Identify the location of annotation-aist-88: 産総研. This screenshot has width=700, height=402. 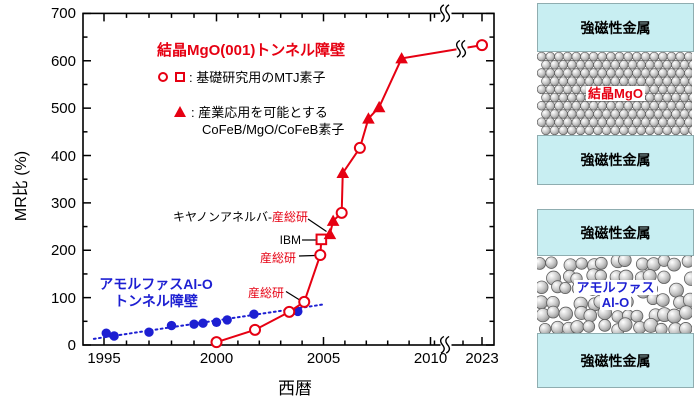
(266, 292).